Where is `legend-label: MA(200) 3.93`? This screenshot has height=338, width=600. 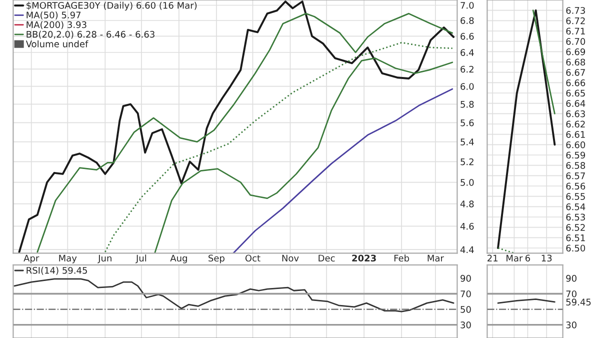 legend-label: MA(200) 3.93 is located at coordinates (56, 25).